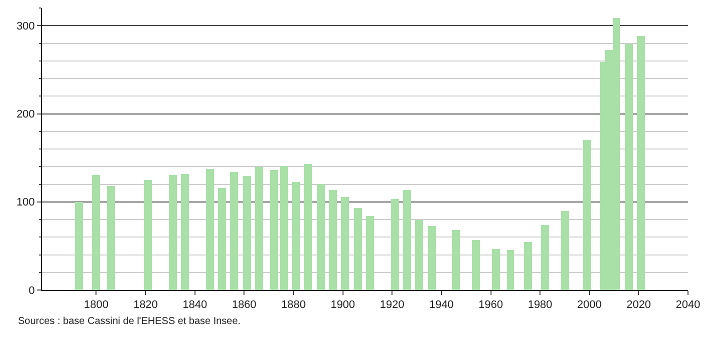 The image size is (710, 340). Describe the element at coordinates (490, 305) in the screenshot. I see `x-tick-label: 1960` at that location.